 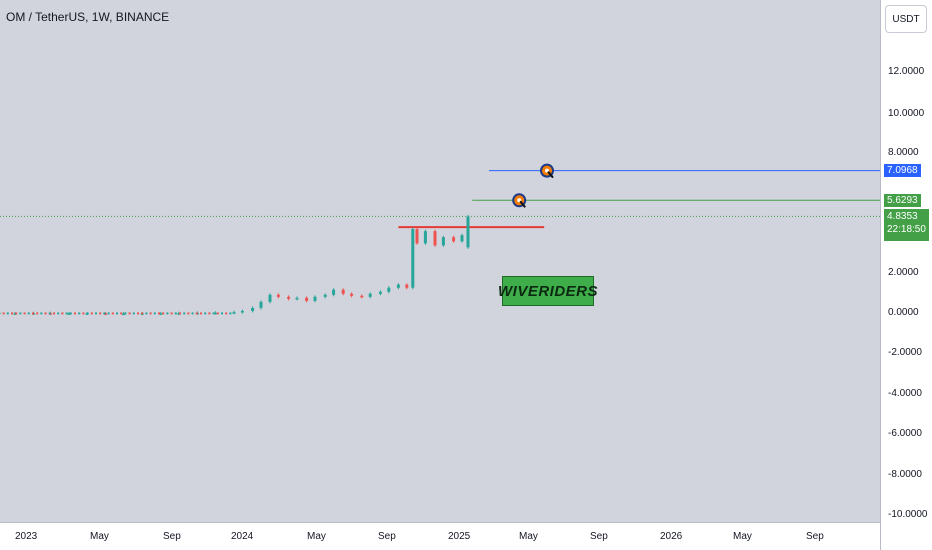 What do you see at coordinates (235, 265) in the screenshot?
I see `candles` at bounding box center [235, 265].